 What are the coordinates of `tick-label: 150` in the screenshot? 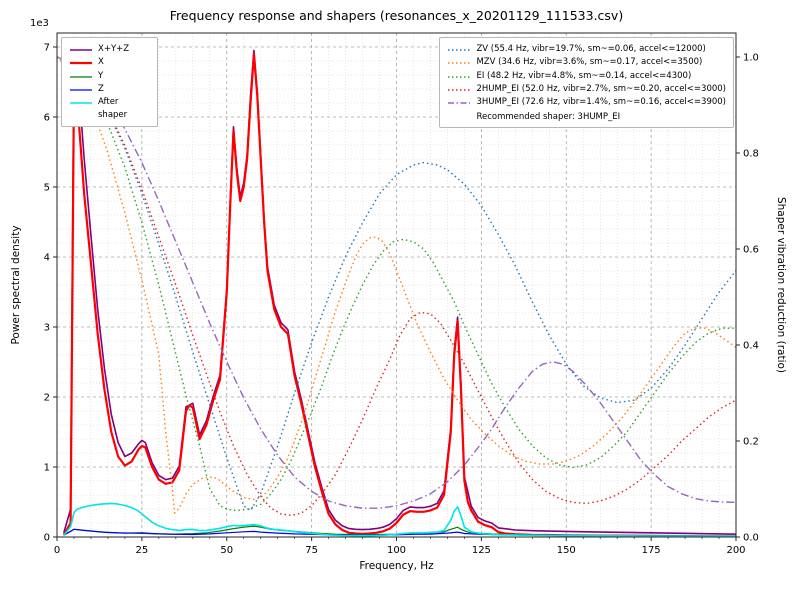 It's located at (566, 550).